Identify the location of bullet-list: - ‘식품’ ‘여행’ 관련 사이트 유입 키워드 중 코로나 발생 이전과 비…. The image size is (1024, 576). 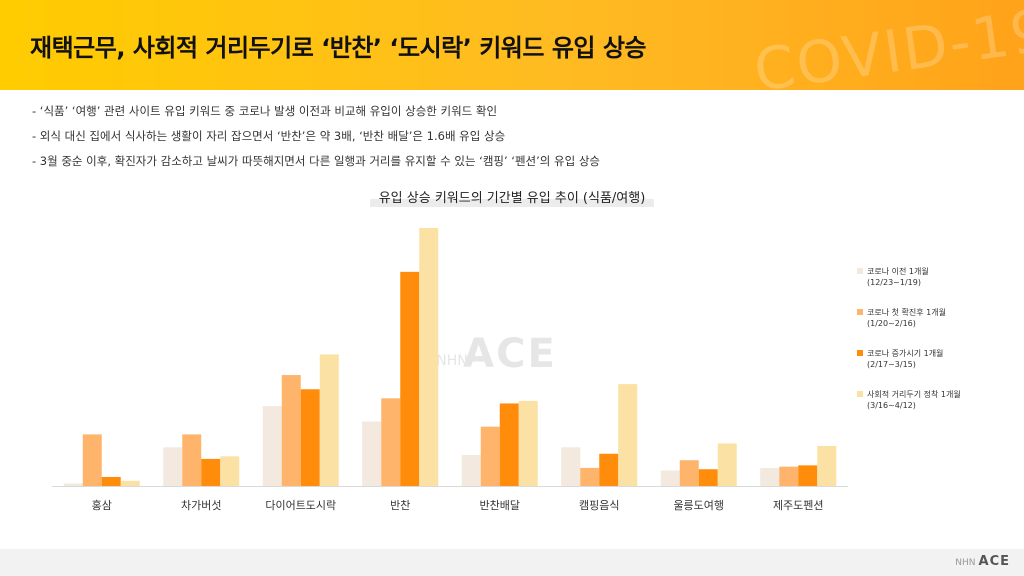
(482, 138).